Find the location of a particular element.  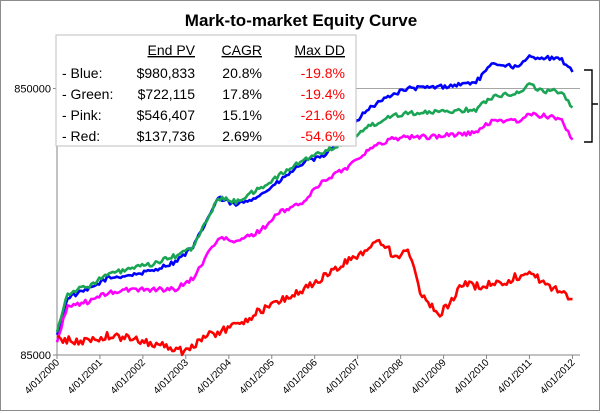

x-tick-label: 4/01/2005 is located at coordinates (258, 377).